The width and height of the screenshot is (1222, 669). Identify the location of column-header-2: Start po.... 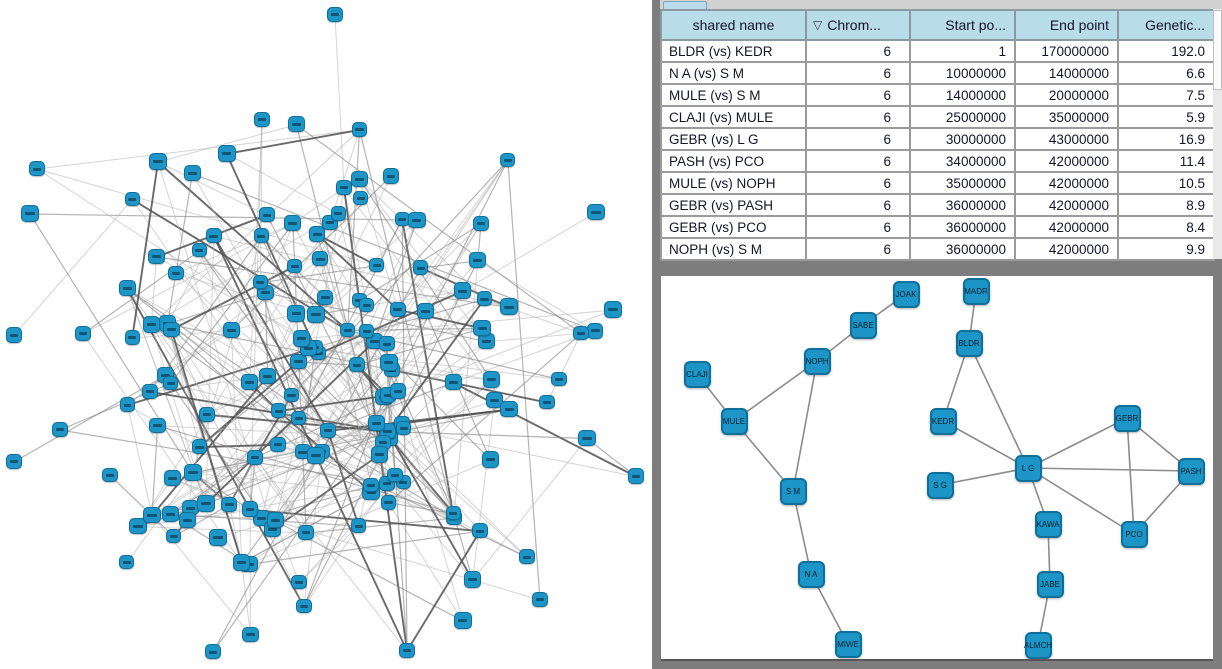
(962, 25).